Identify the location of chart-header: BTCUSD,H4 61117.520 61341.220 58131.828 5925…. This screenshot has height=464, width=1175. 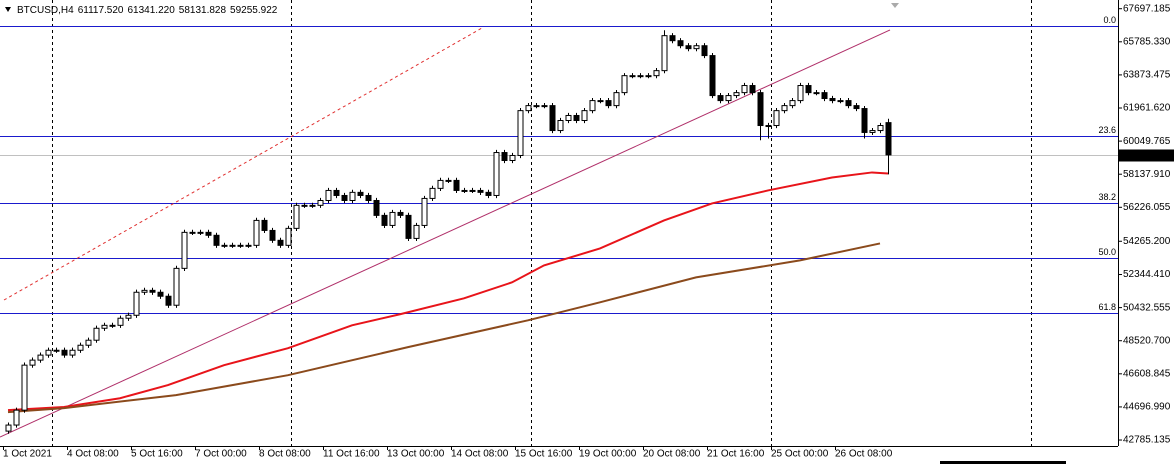
(147, 10).